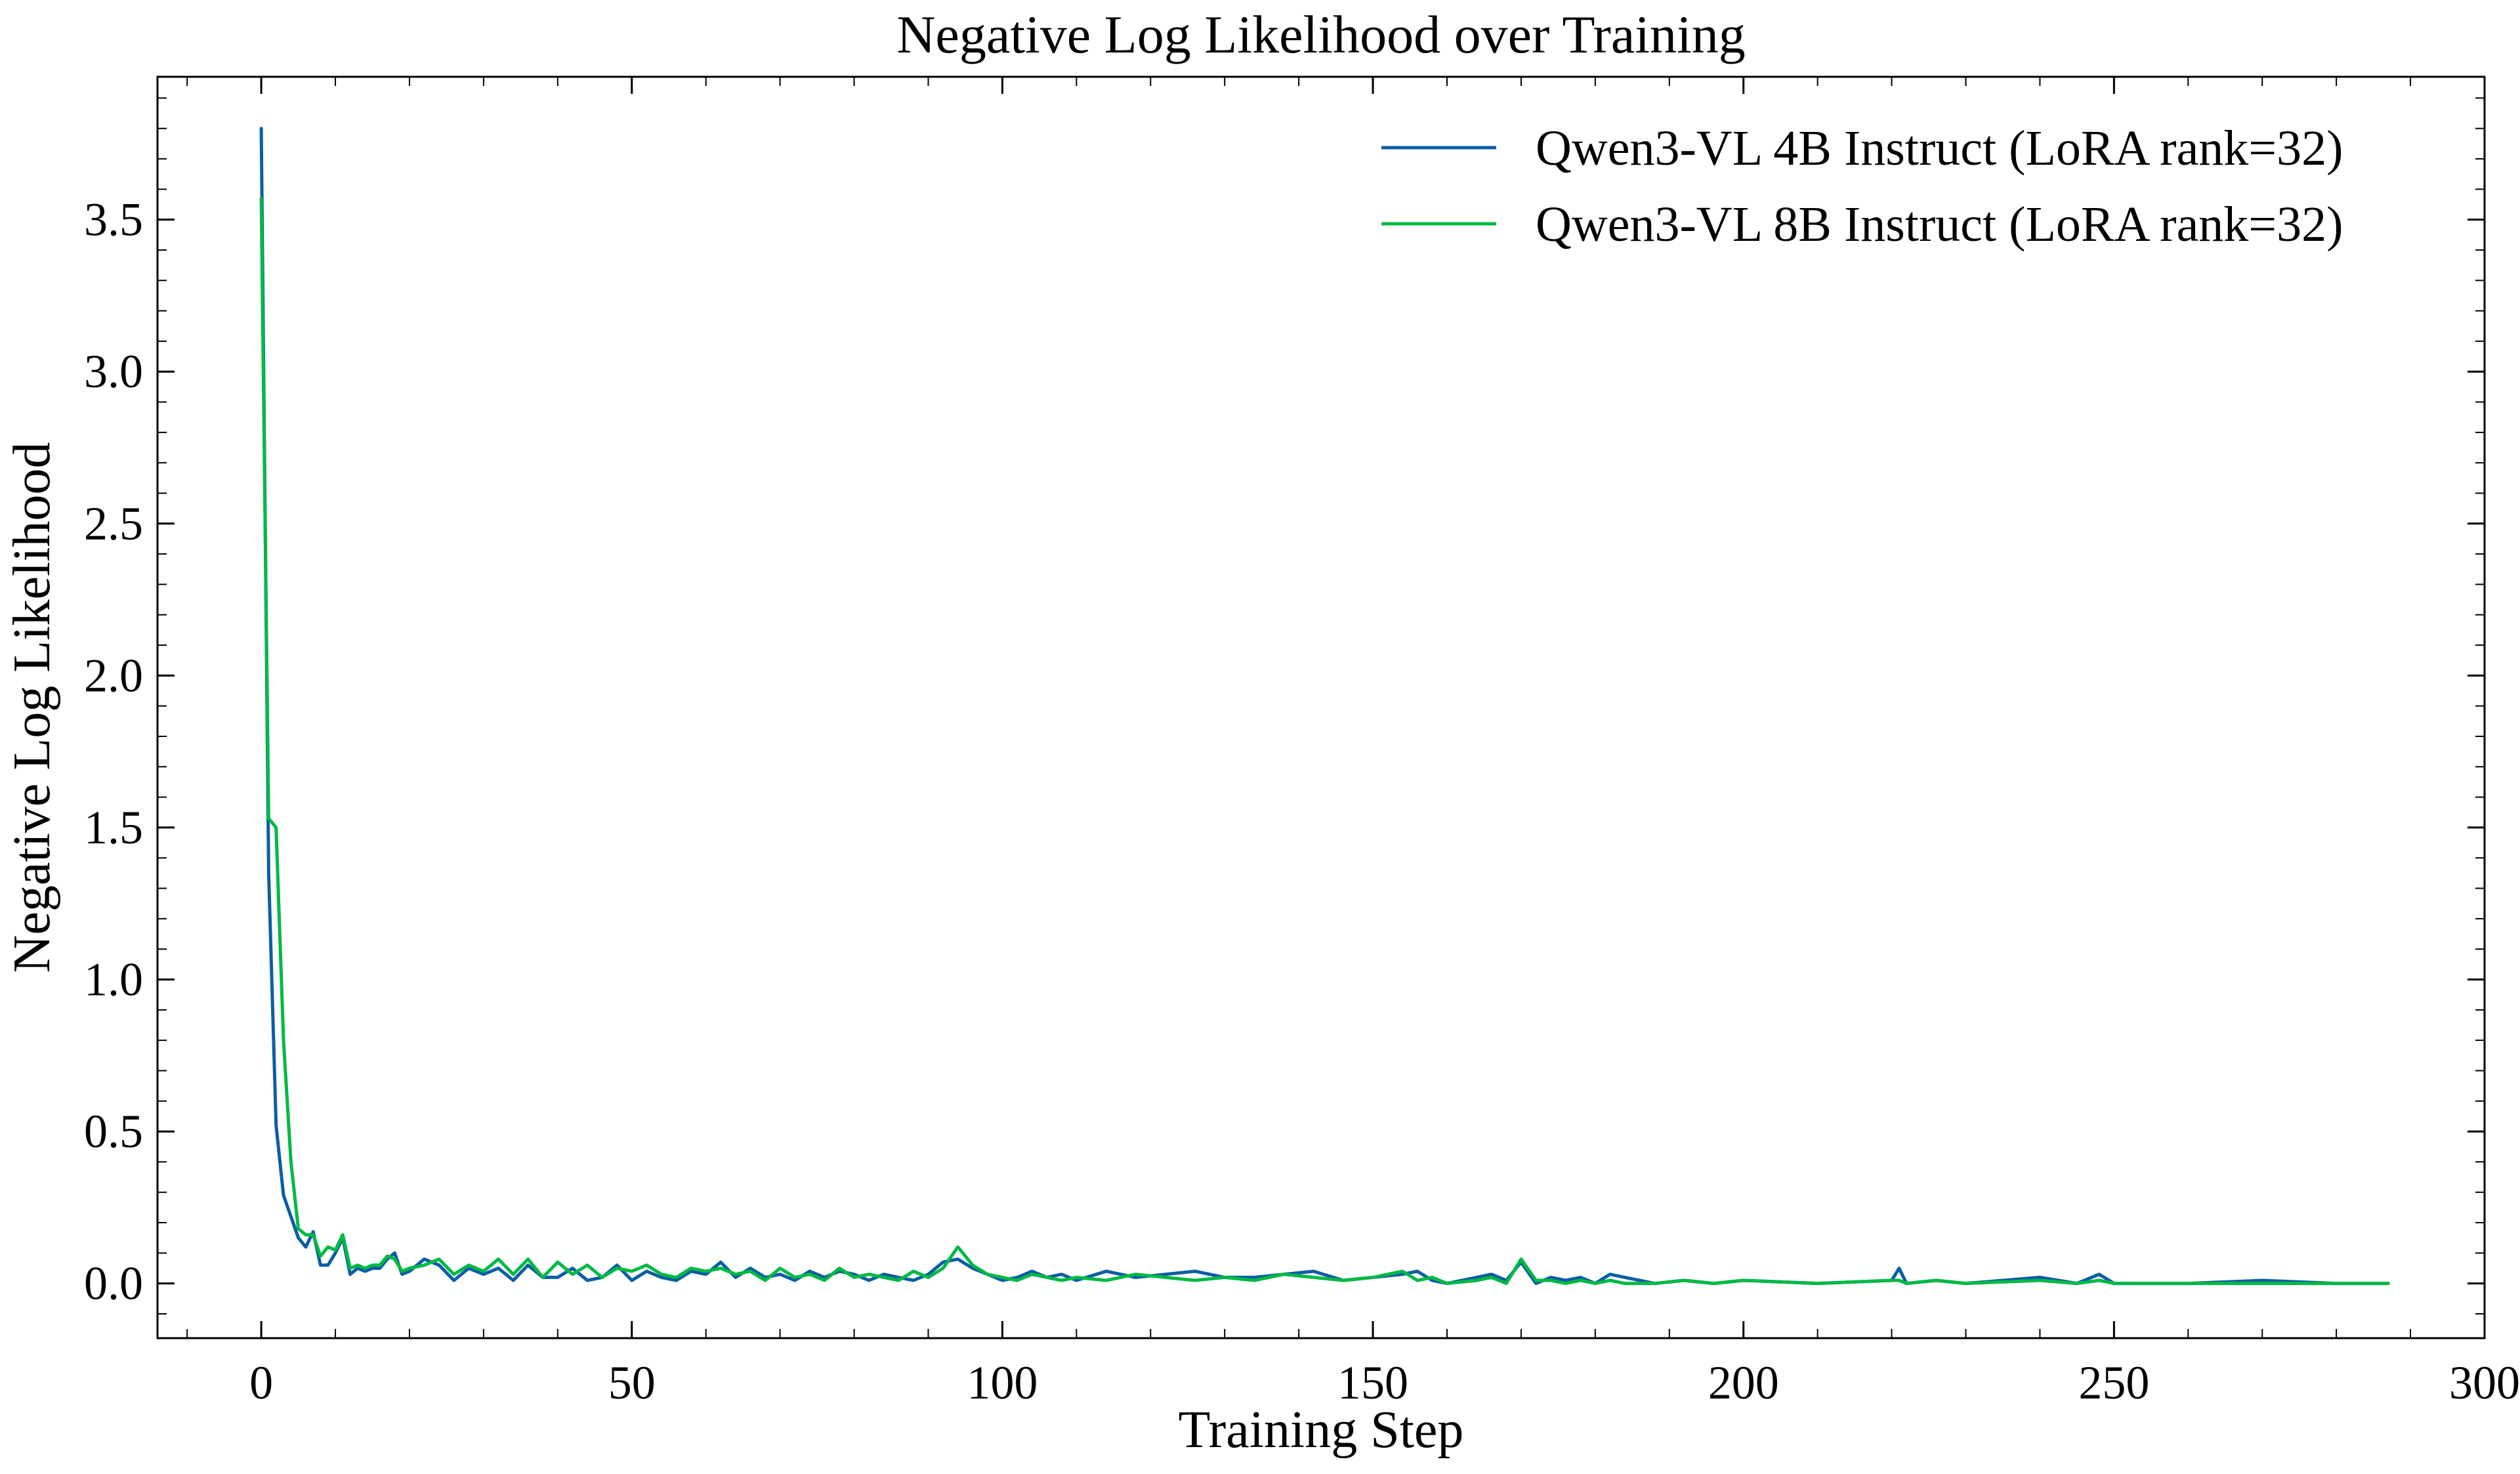 This screenshot has height=1474, width=2520. Describe the element at coordinates (2484, 1383) in the screenshot. I see `x-tick-label: 300` at that location.